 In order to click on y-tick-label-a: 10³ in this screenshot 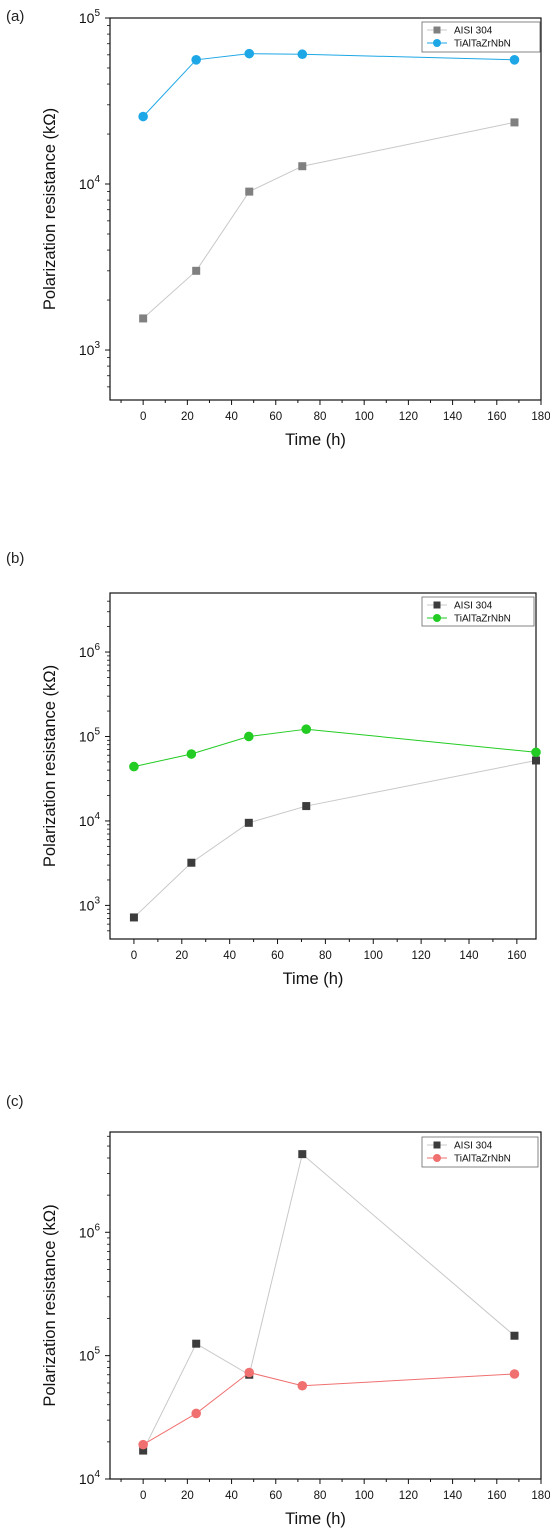, I will do `click(90, 349)`.